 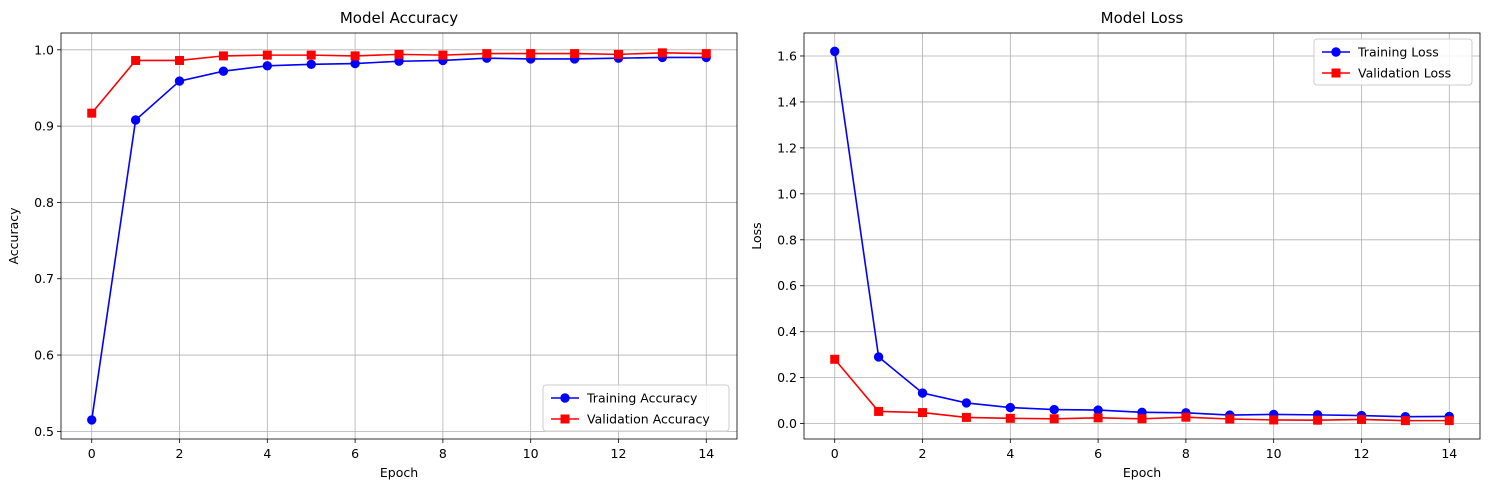 I want to click on y-tick-label: 0.9, so click(x=44, y=126).